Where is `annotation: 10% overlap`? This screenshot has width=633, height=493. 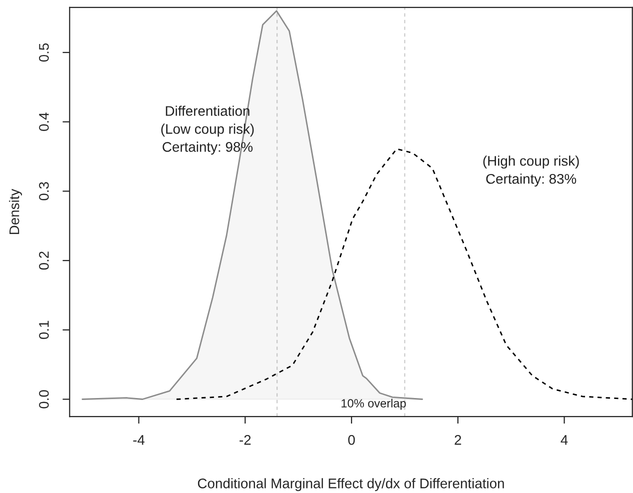
annotation: 10% overlap is located at coordinates (374, 404).